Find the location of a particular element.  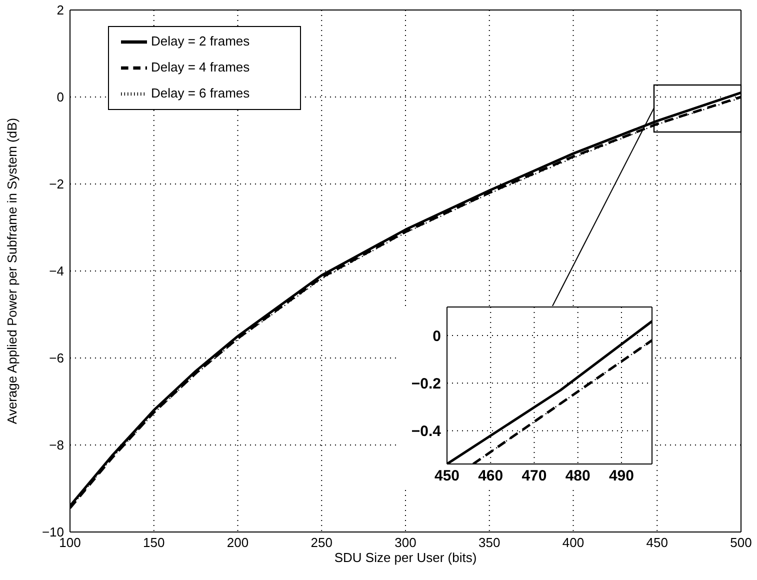

y-tick-label: −0.4 is located at coordinates (426, 431).